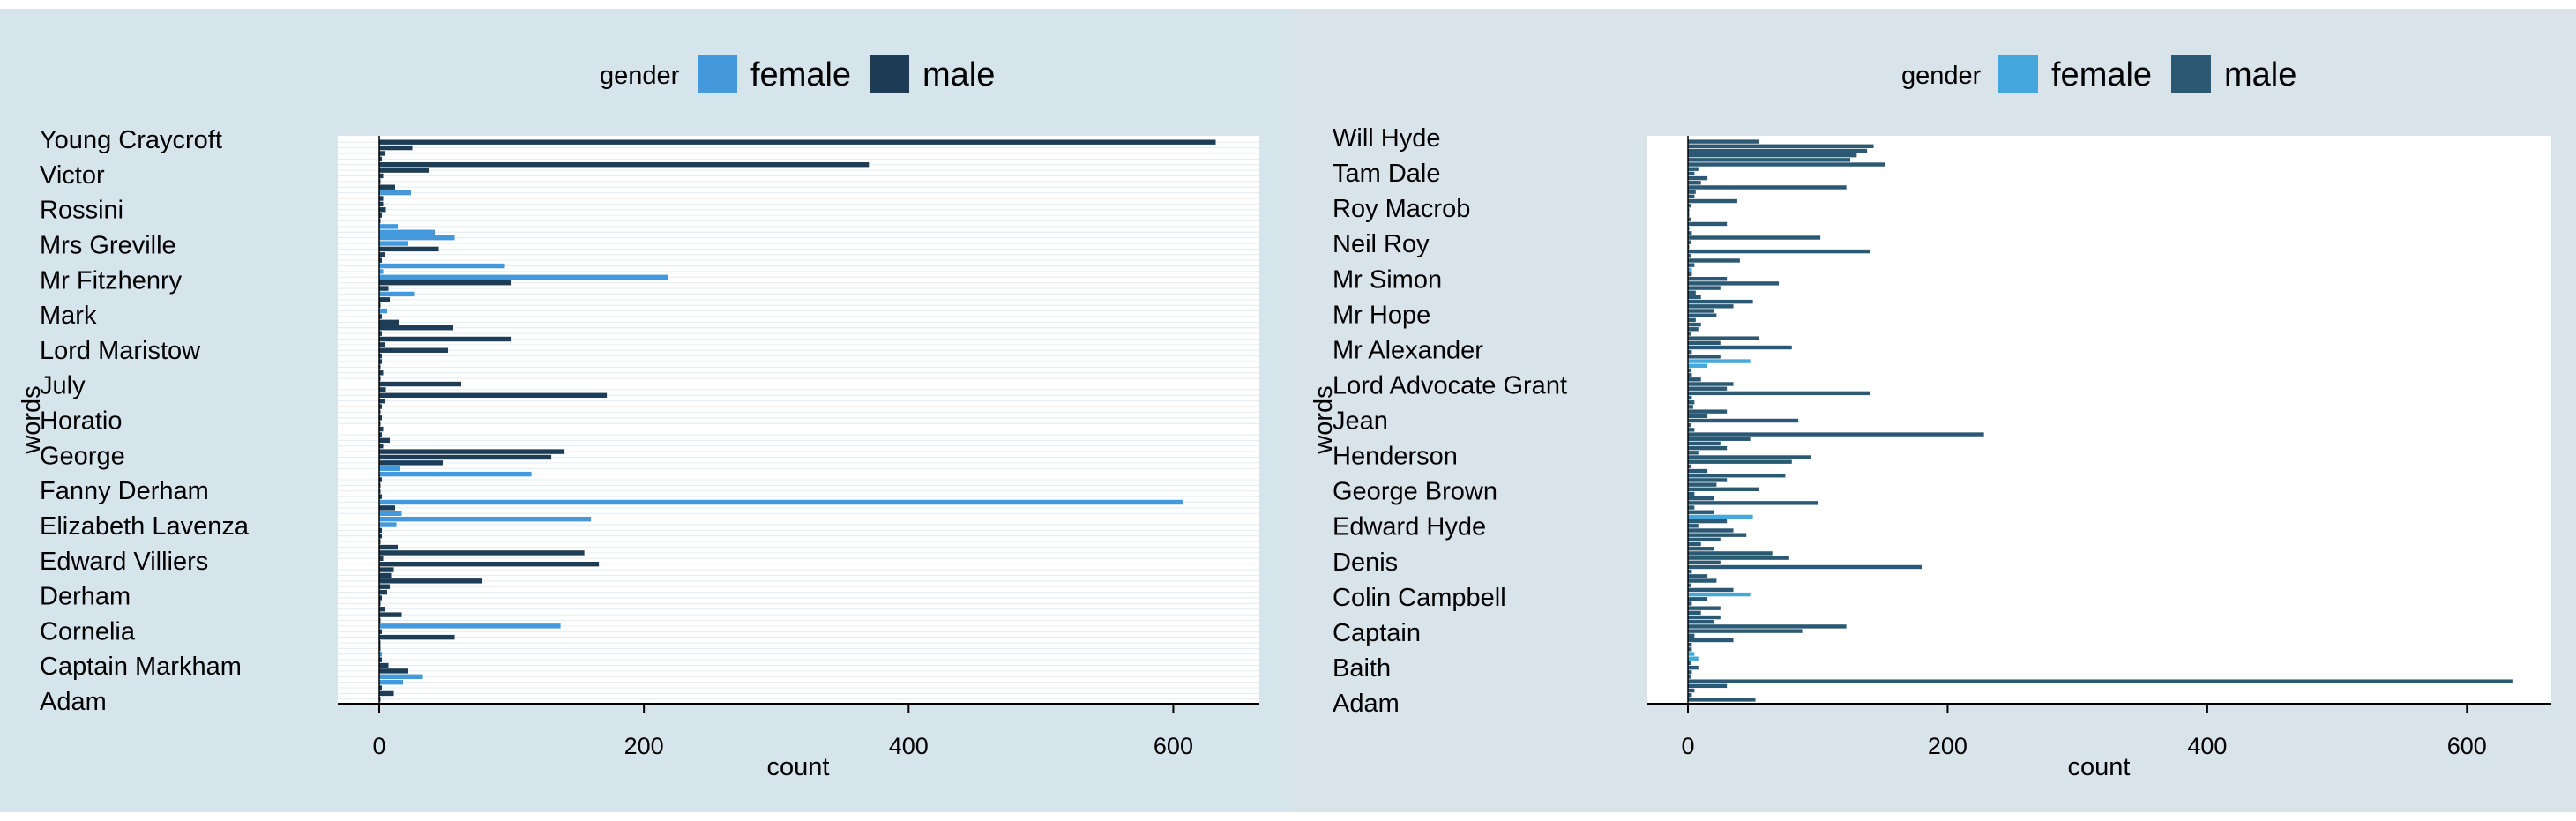 Image resolution: width=2576 pixels, height=821 pixels. I want to click on word-label: Mr Alexander, so click(1408, 350).